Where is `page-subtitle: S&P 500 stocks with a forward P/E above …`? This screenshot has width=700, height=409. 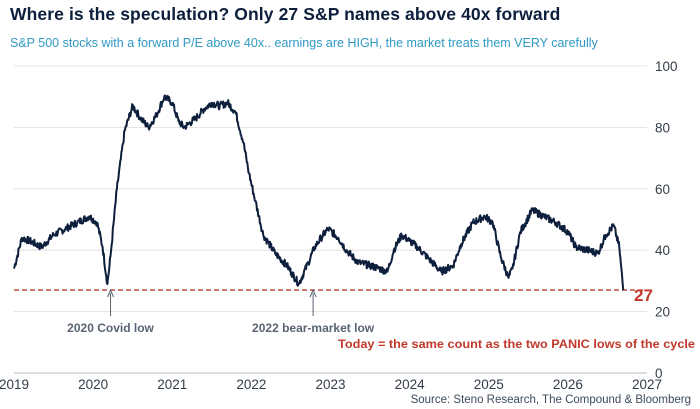 page-subtitle: S&P 500 stocks with a forward P/E above … is located at coordinates (304, 43).